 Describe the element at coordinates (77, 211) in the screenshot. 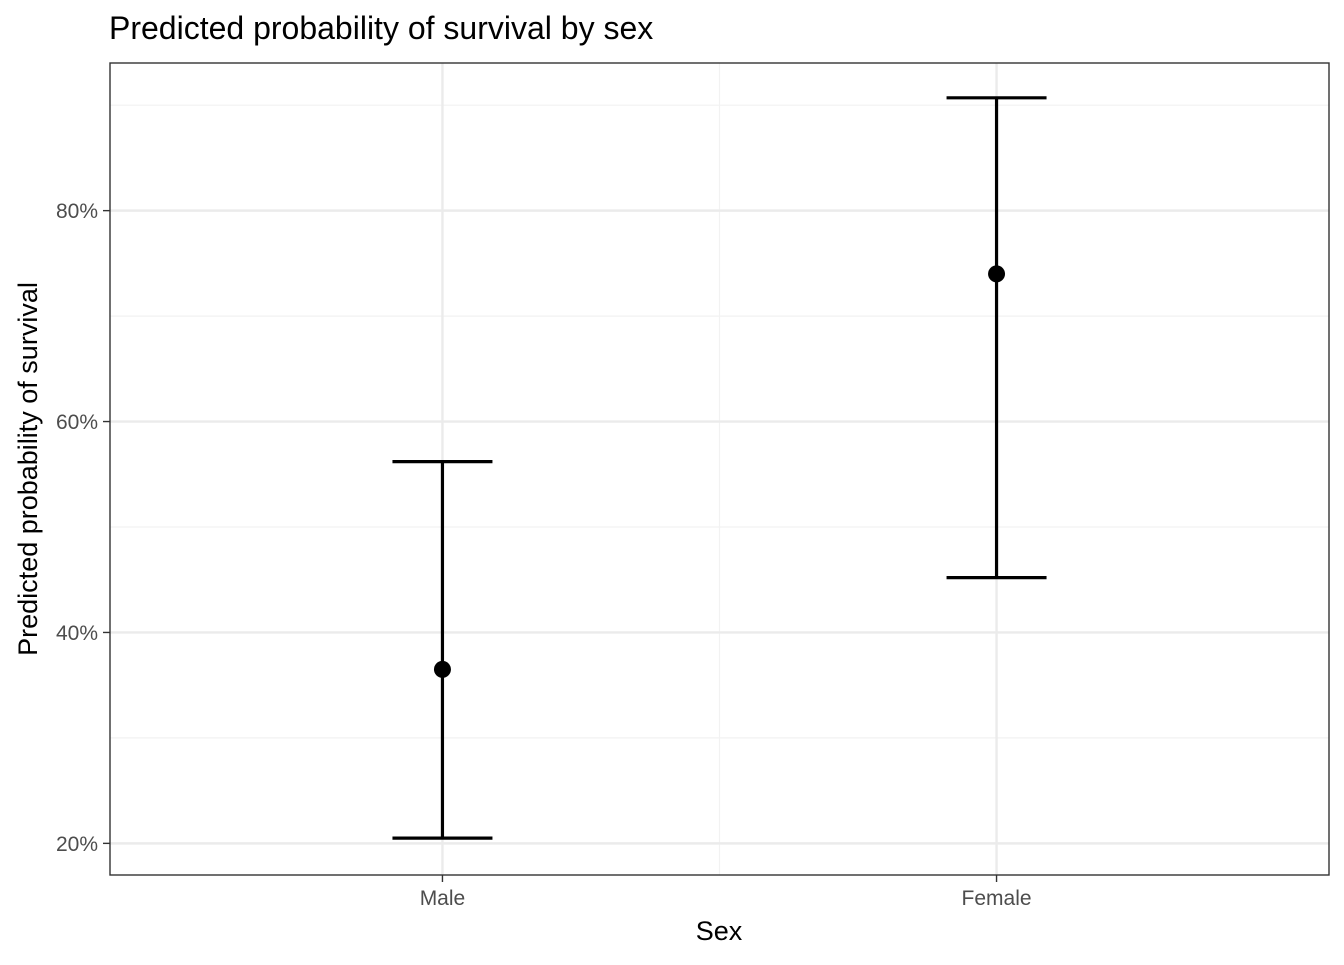

I see `y-tick-label: 80%` at that location.